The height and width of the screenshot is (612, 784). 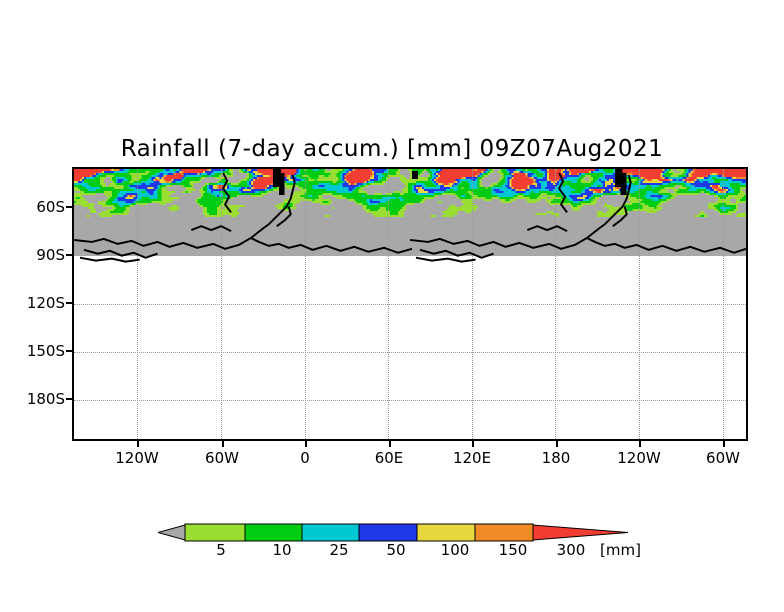 I want to click on xtick-label-60e: 60E, so click(x=389, y=458).